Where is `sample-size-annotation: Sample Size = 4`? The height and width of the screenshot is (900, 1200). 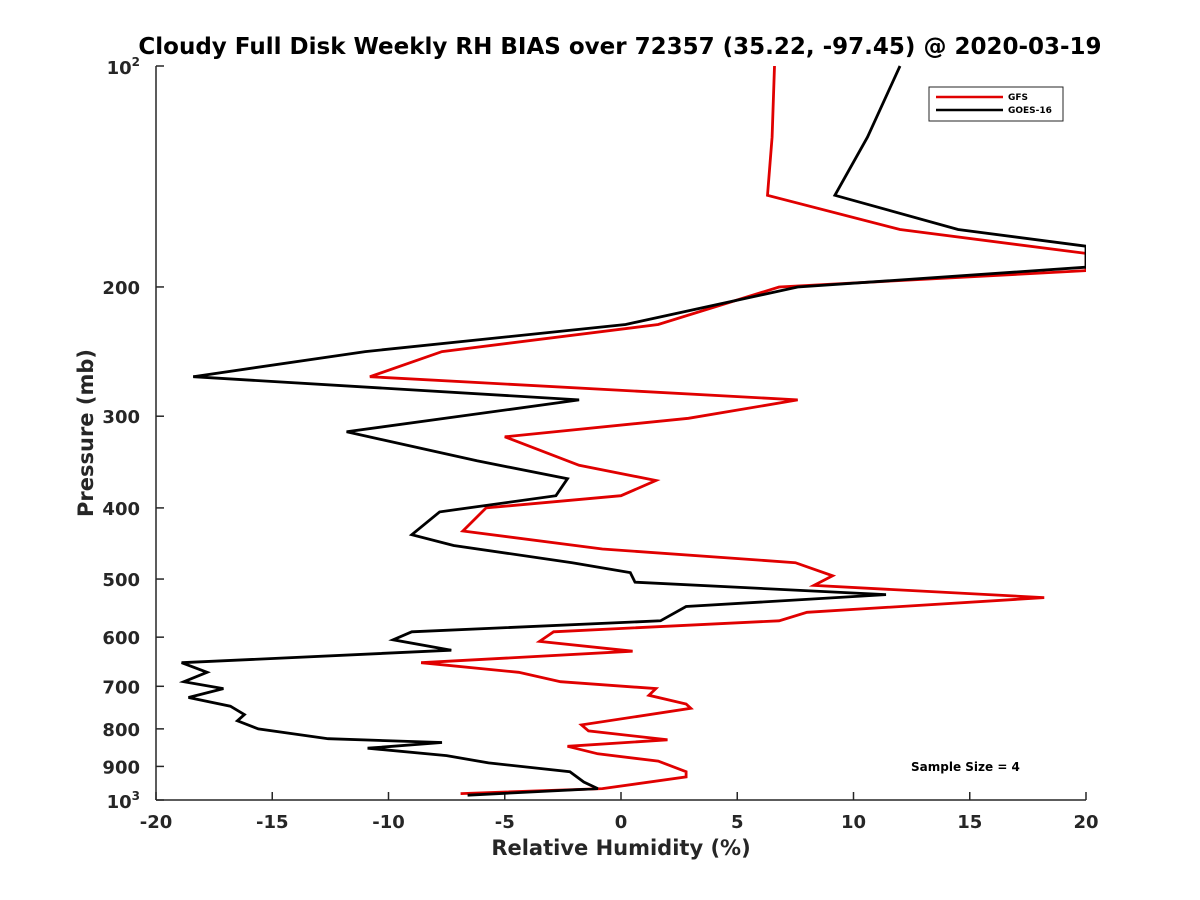 sample-size-annotation: Sample Size = 4 is located at coordinates (965, 767).